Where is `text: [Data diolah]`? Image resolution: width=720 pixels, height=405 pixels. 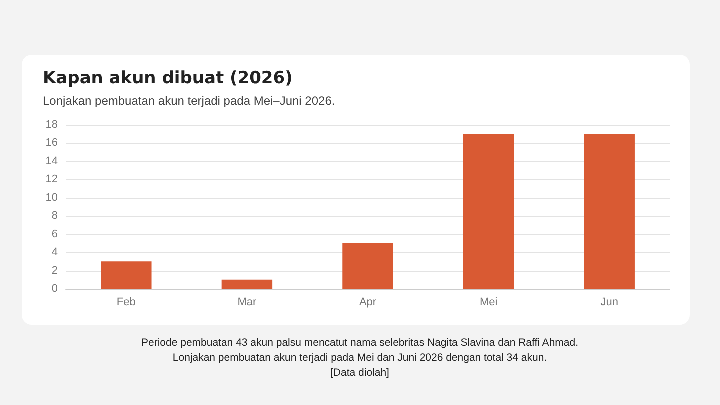 text: [Data diolah] is located at coordinates (360, 373).